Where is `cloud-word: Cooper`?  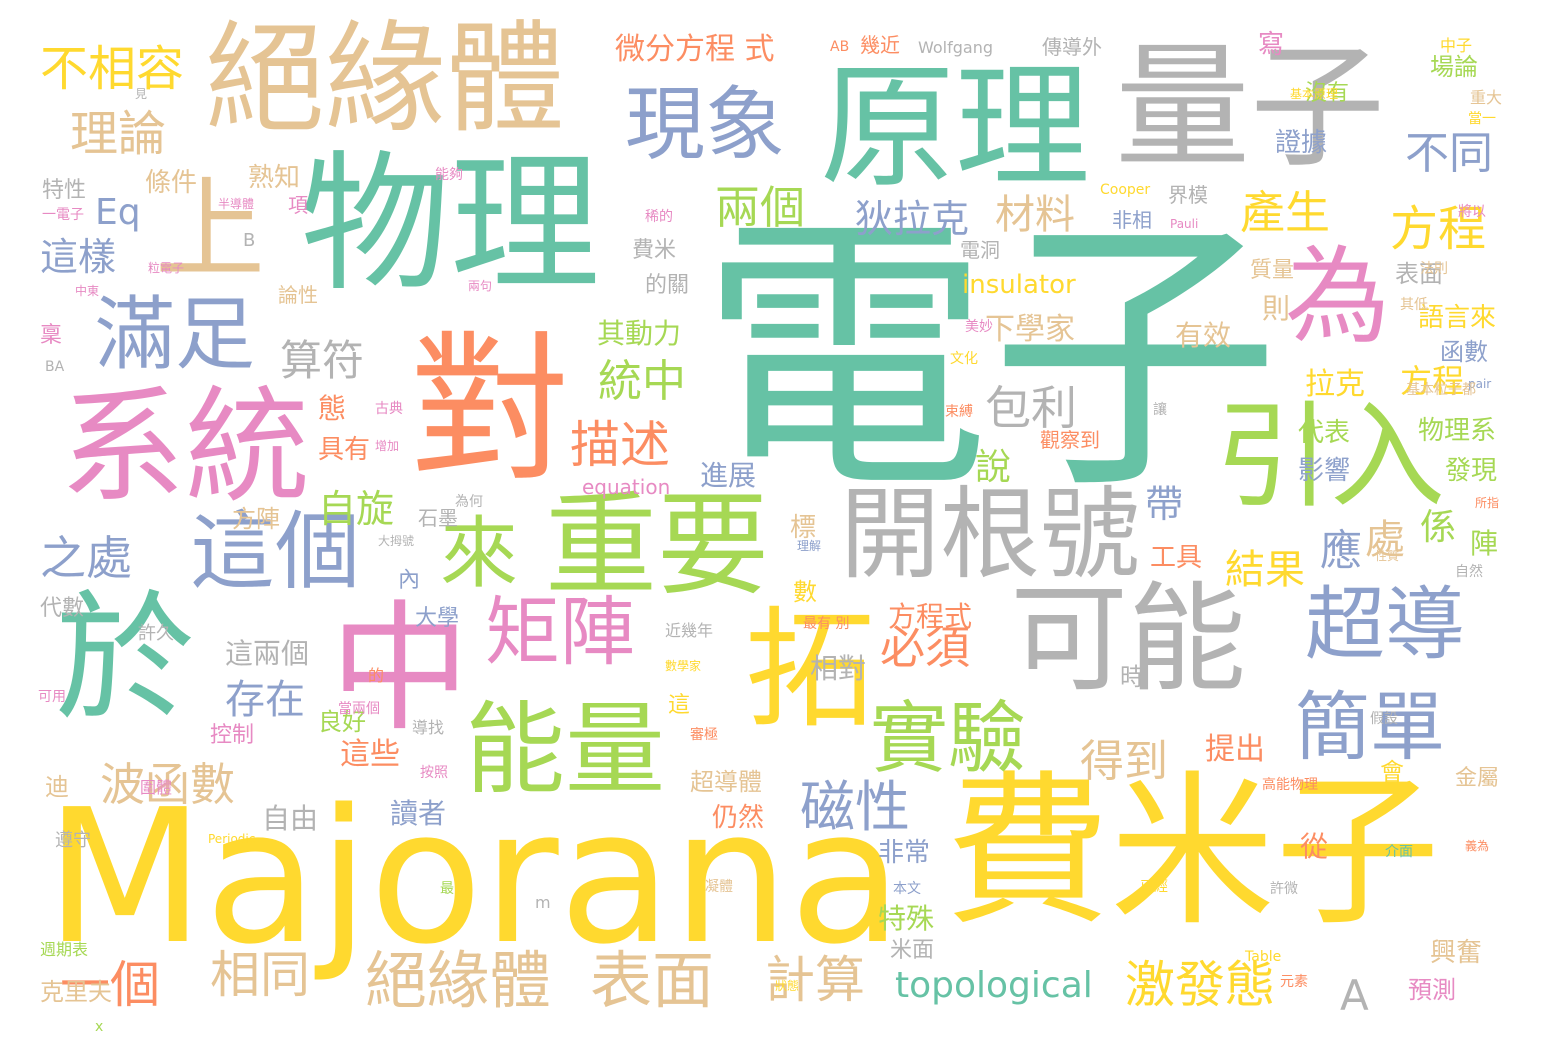 cloud-word: Cooper is located at coordinates (1125, 190).